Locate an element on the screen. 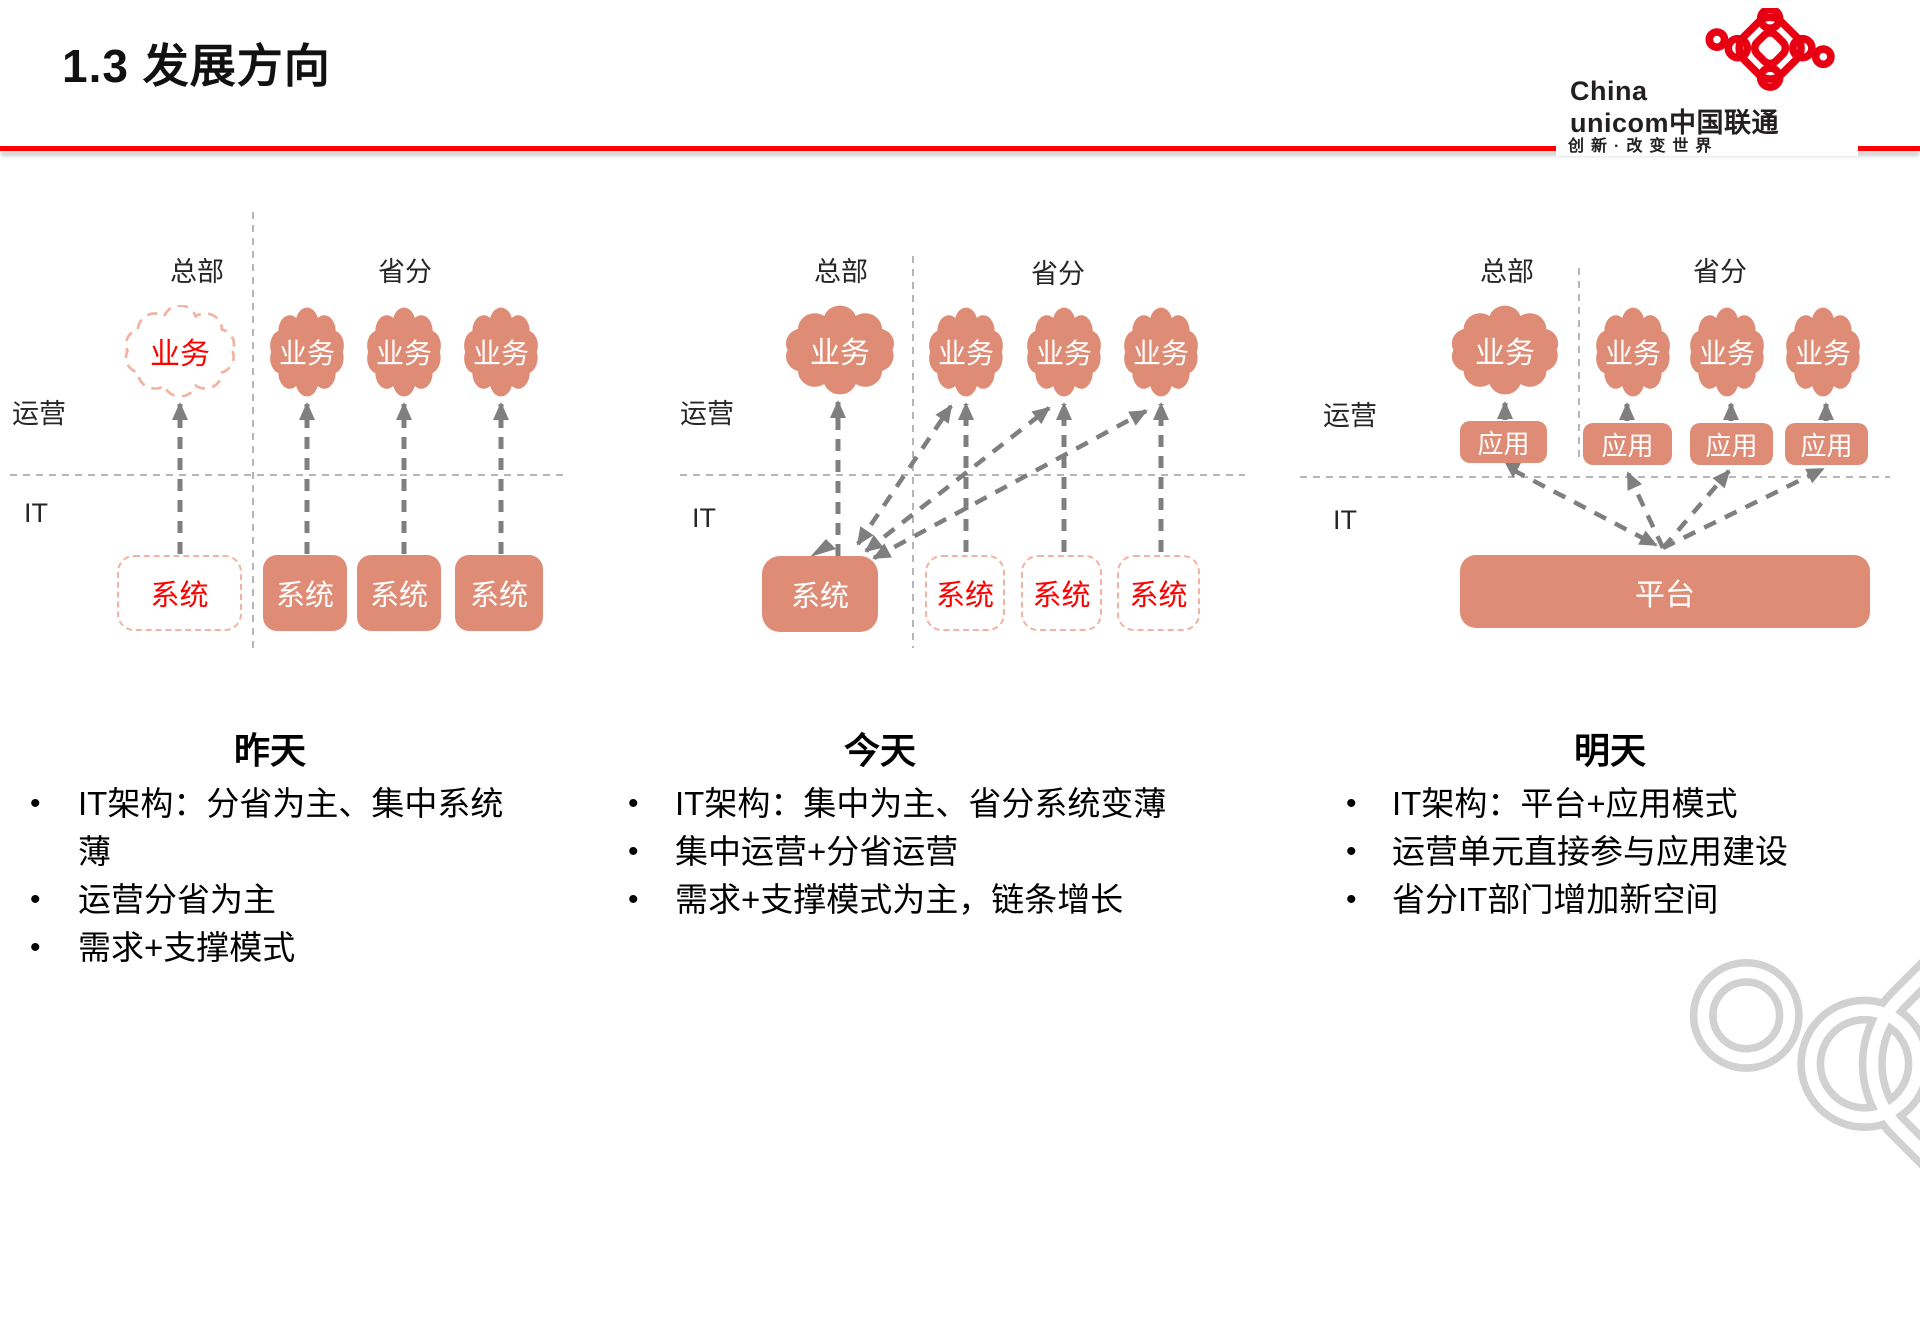 Image resolution: width=1920 pixels, height=1322 pixels. column-tomorrow: 明天 IT架构：平台+应用模式 运营单元直接参与应用建设 省分IT部门增加新空间 is located at coordinates (1610, 823).